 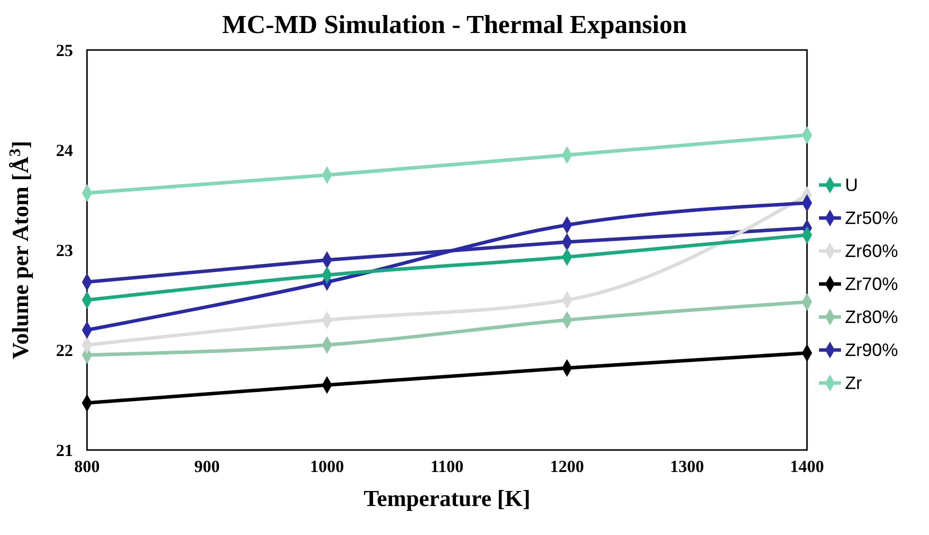 What do you see at coordinates (871, 284) in the screenshot?
I see `legend-label: Zr70%` at bounding box center [871, 284].